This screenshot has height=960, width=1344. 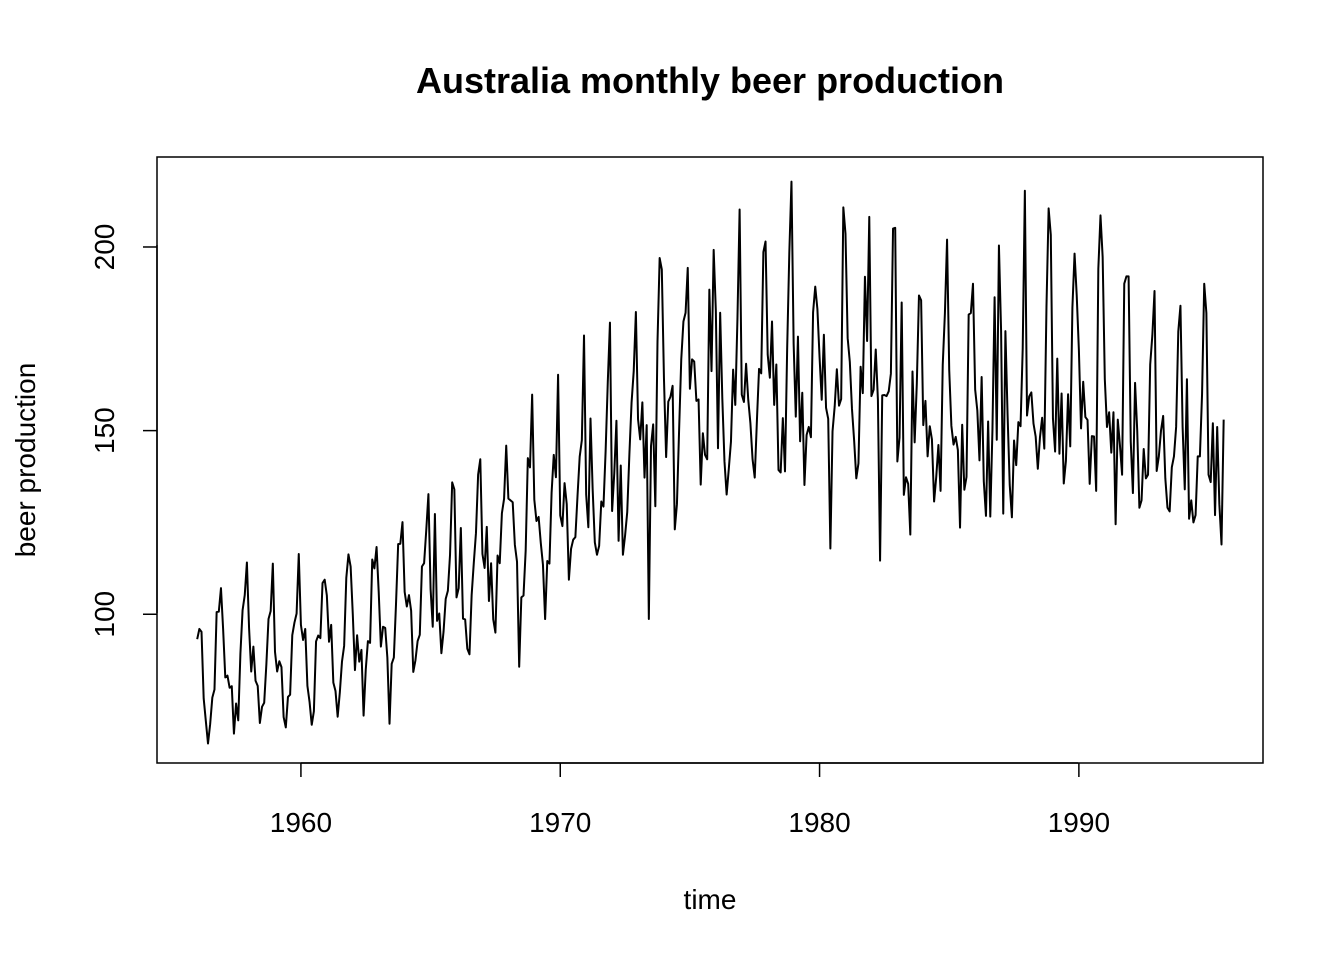 What do you see at coordinates (560, 822) in the screenshot?
I see `x-tick-label: 1970` at bounding box center [560, 822].